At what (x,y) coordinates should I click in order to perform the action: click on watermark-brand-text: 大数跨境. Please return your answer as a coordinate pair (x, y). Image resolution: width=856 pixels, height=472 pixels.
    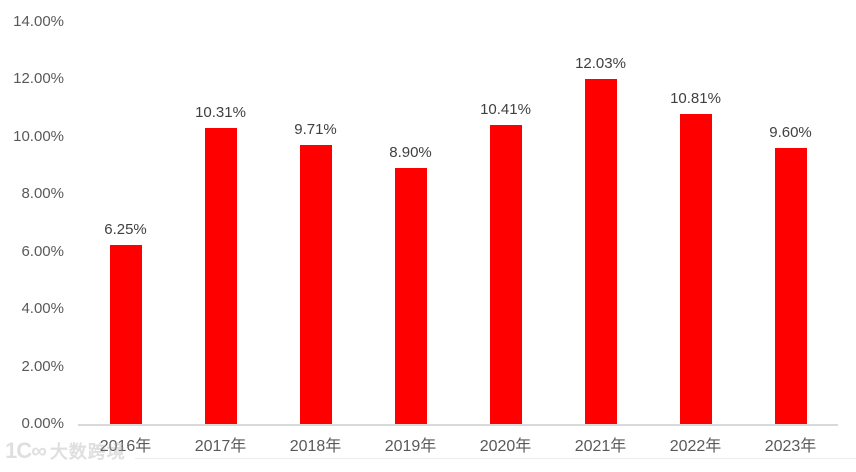
    Looking at the image, I should click on (87, 452).